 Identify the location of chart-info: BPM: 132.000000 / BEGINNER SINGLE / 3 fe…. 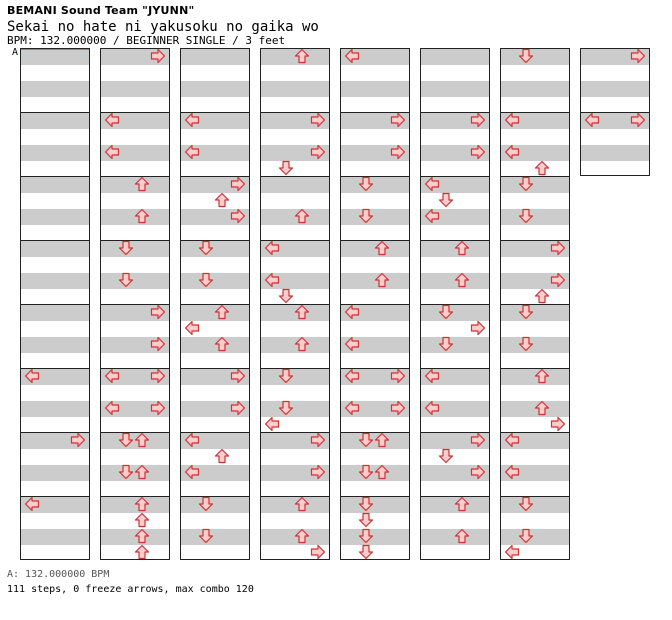
(146, 40).